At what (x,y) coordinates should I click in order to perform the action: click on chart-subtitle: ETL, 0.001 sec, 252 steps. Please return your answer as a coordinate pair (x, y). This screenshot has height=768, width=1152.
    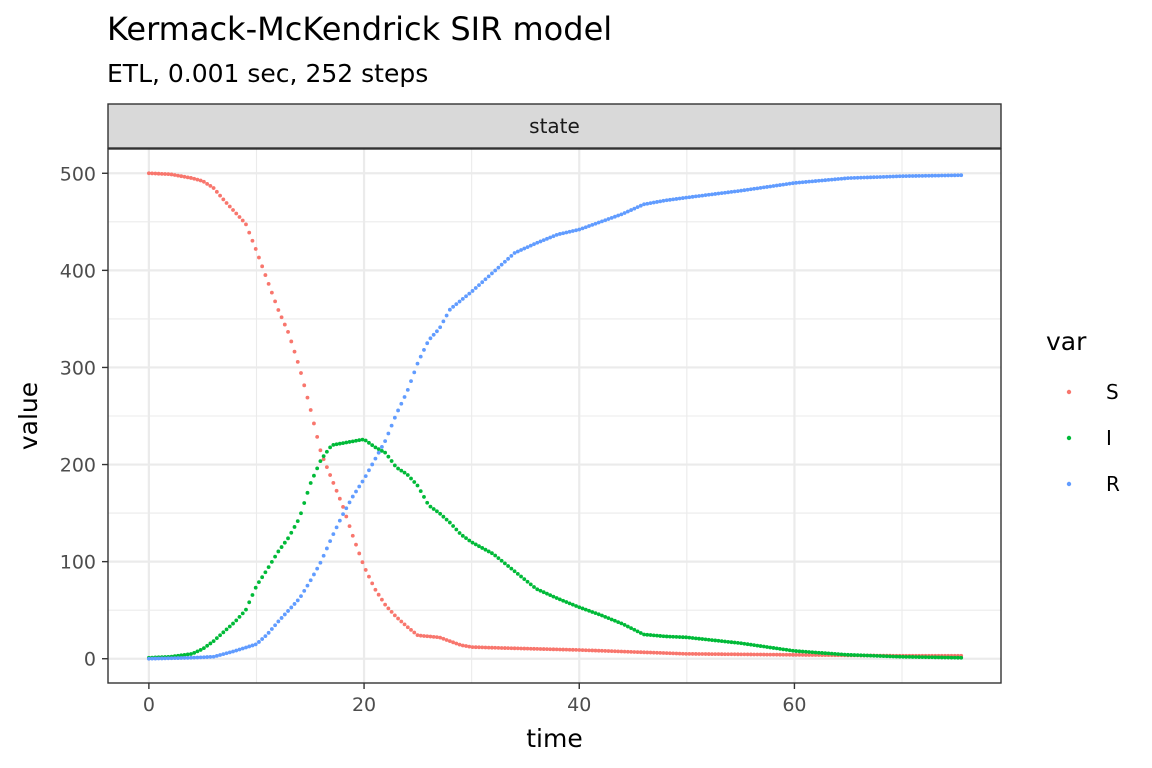
    Looking at the image, I should click on (267, 73).